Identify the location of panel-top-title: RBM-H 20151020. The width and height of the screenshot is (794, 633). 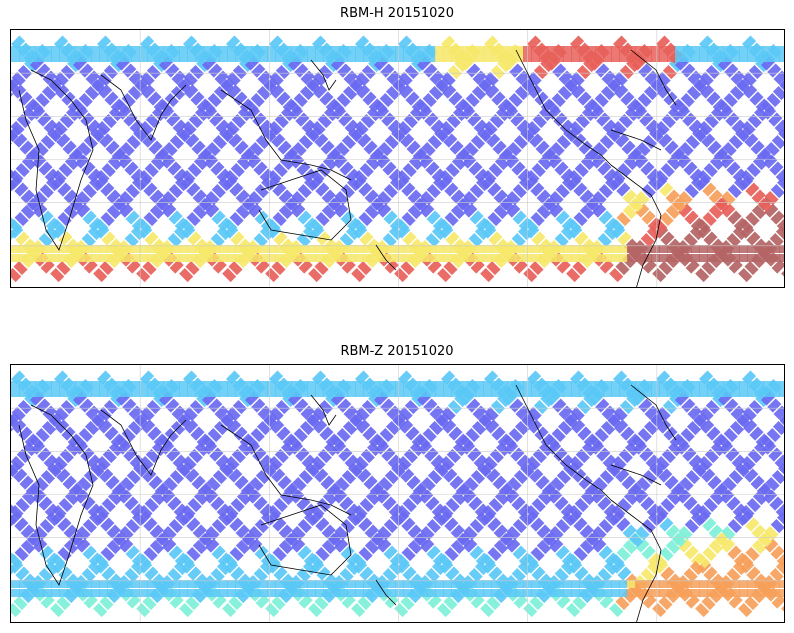
(397, 13).